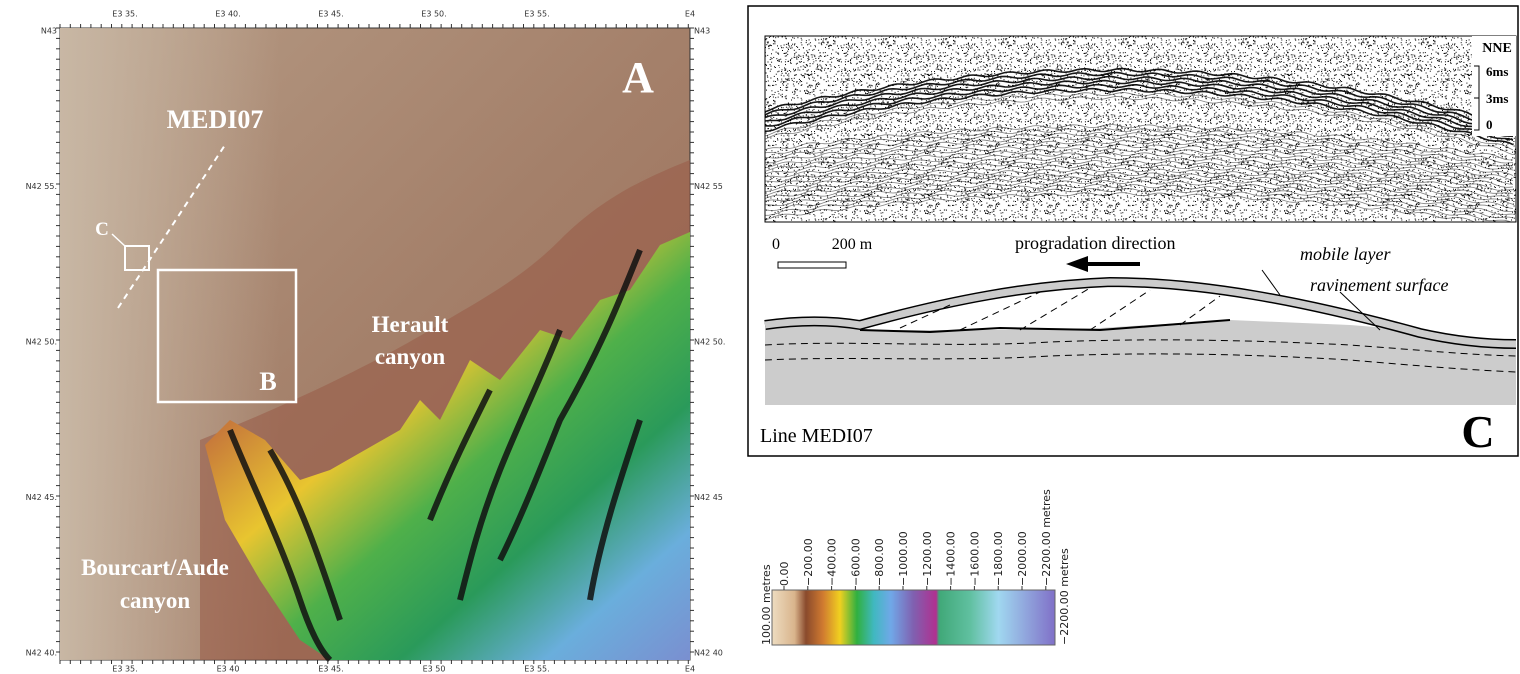 The image size is (1520, 674). What do you see at coordinates (227, 14) in the screenshot?
I see `tick-label: E3 40.` at bounding box center [227, 14].